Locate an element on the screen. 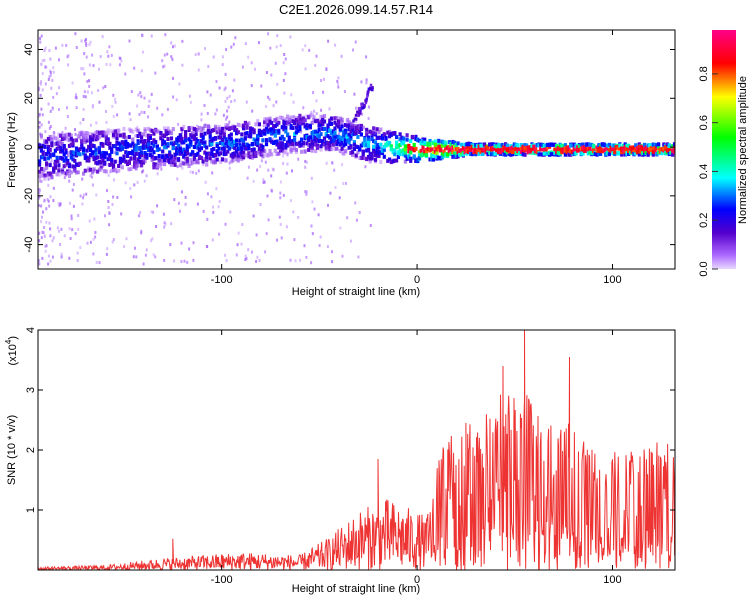 The image size is (750, 600). snr-x-axis-label: Height of straight line (km) is located at coordinates (356, 589).